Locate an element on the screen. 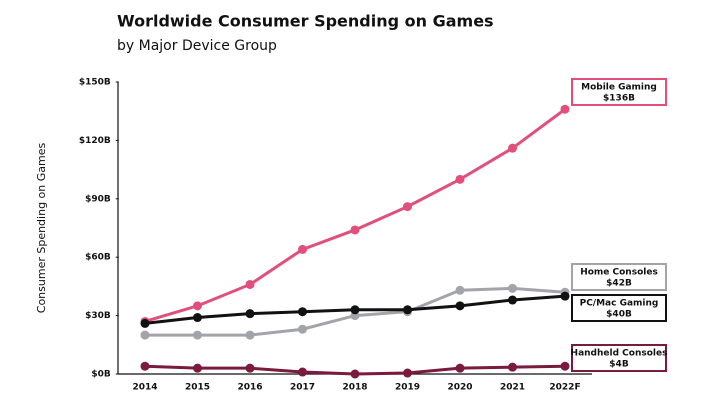  y-tick-label: $120B is located at coordinates (95, 141).